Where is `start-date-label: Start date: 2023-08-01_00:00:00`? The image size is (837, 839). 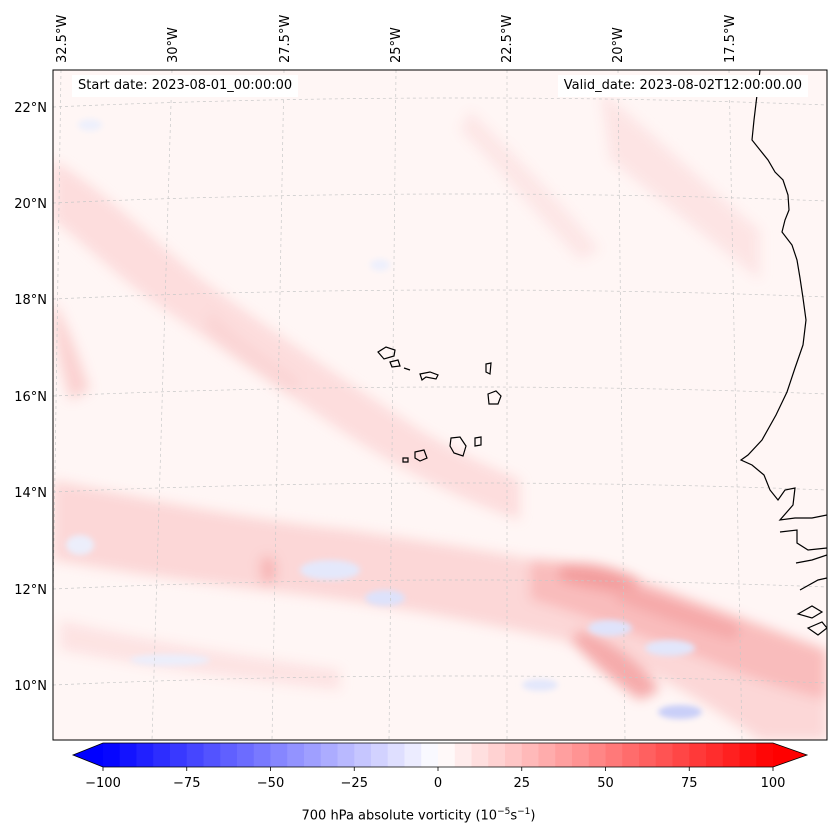 start-date-label: Start date: 2023-08-01_00:00:00 is located at coordinates (185, 86).